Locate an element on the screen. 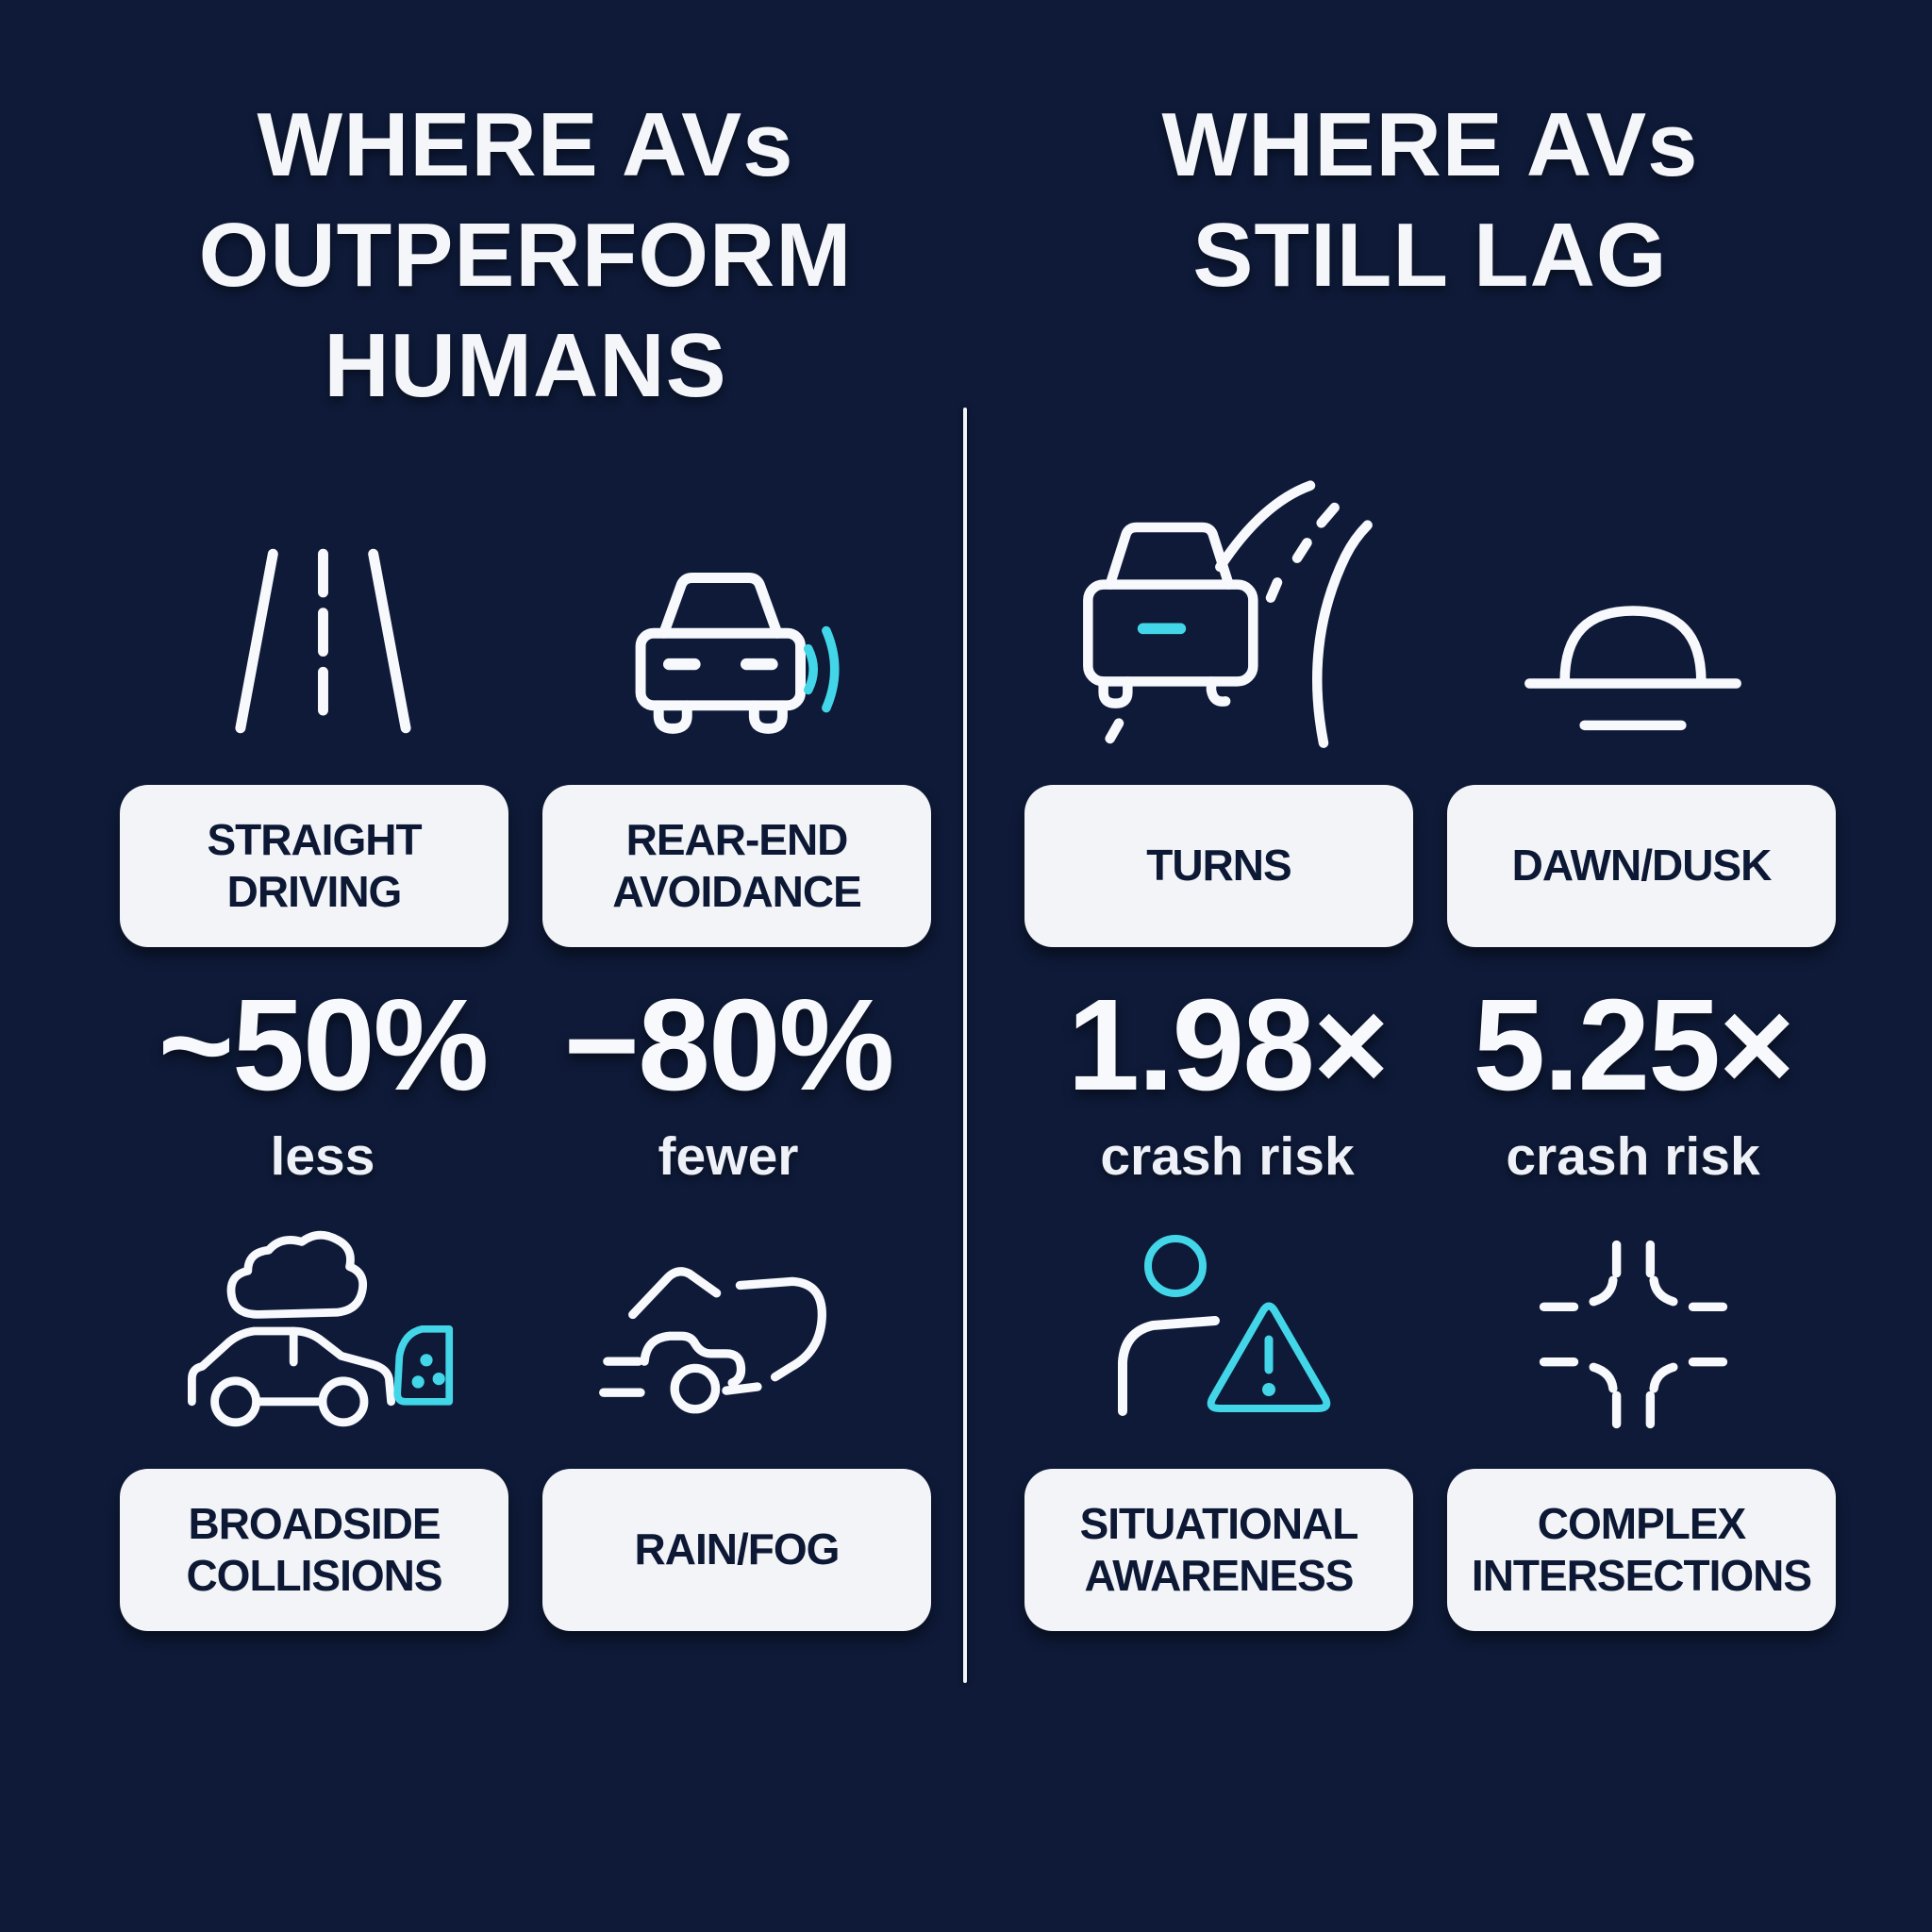  right-top-pill-row: TURNS DAWN/DUSK is located at coordinates (1430, 866).